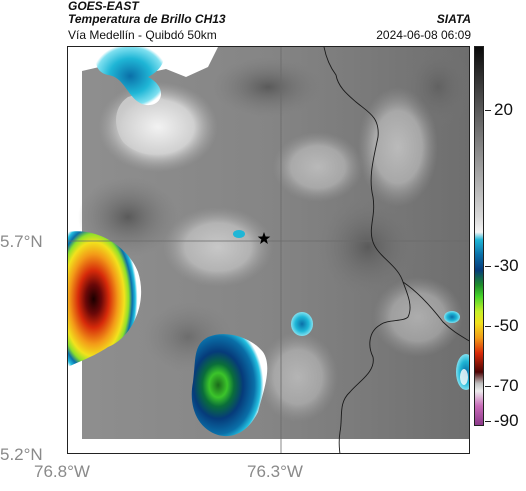 The height and width of the screenshot is (491, 526). I want to click on latitude-label-5-7: 5.7°N, so click(21, 241).